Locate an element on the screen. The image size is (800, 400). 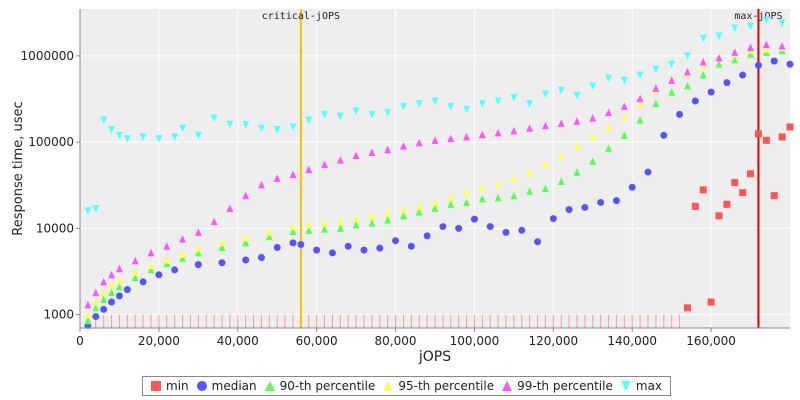
x-tick-label: 160,000 is located at coordinates (711, 341).